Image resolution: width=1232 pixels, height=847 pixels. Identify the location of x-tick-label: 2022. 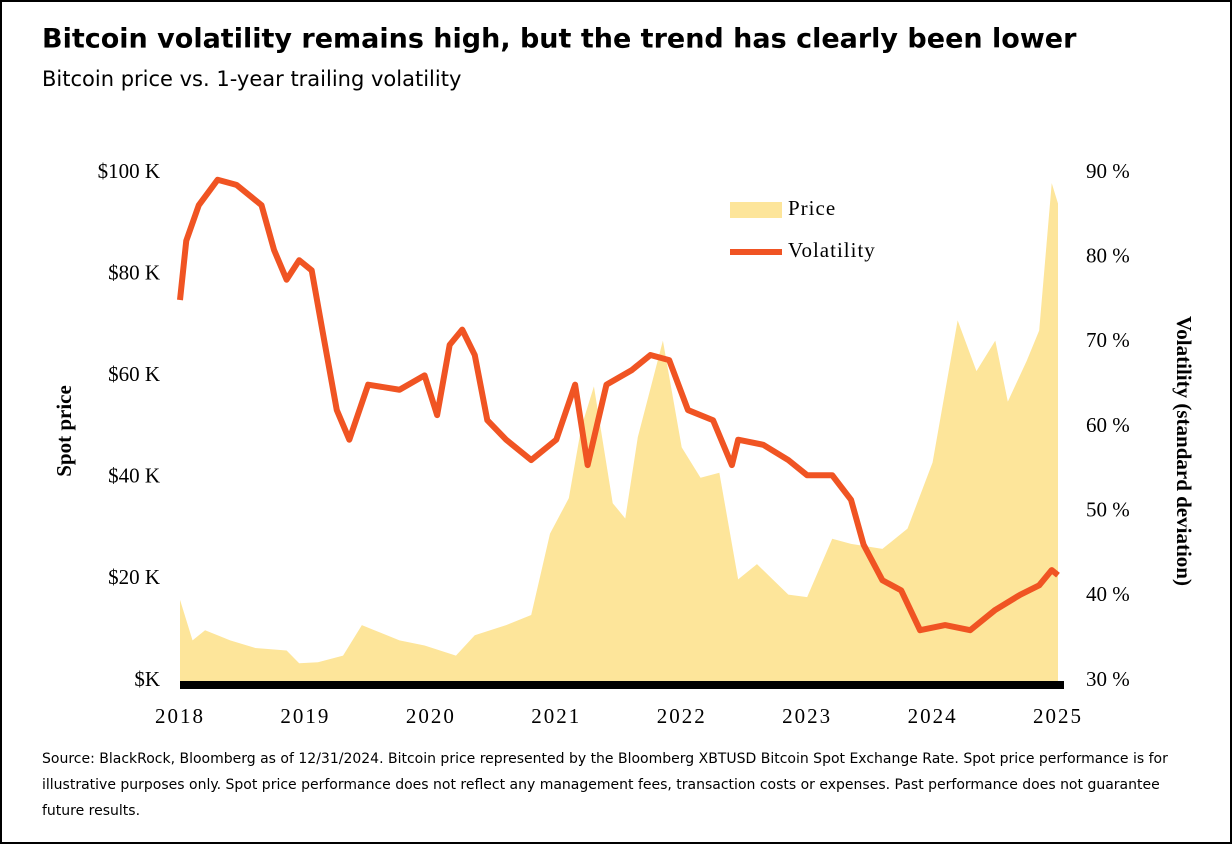
(682, 716).